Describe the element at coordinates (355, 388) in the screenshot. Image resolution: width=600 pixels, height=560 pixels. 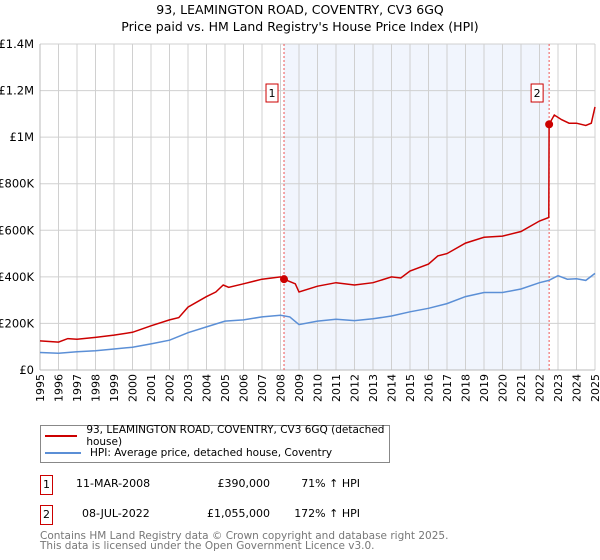
I see `x-tick-label: 2012` at that location.